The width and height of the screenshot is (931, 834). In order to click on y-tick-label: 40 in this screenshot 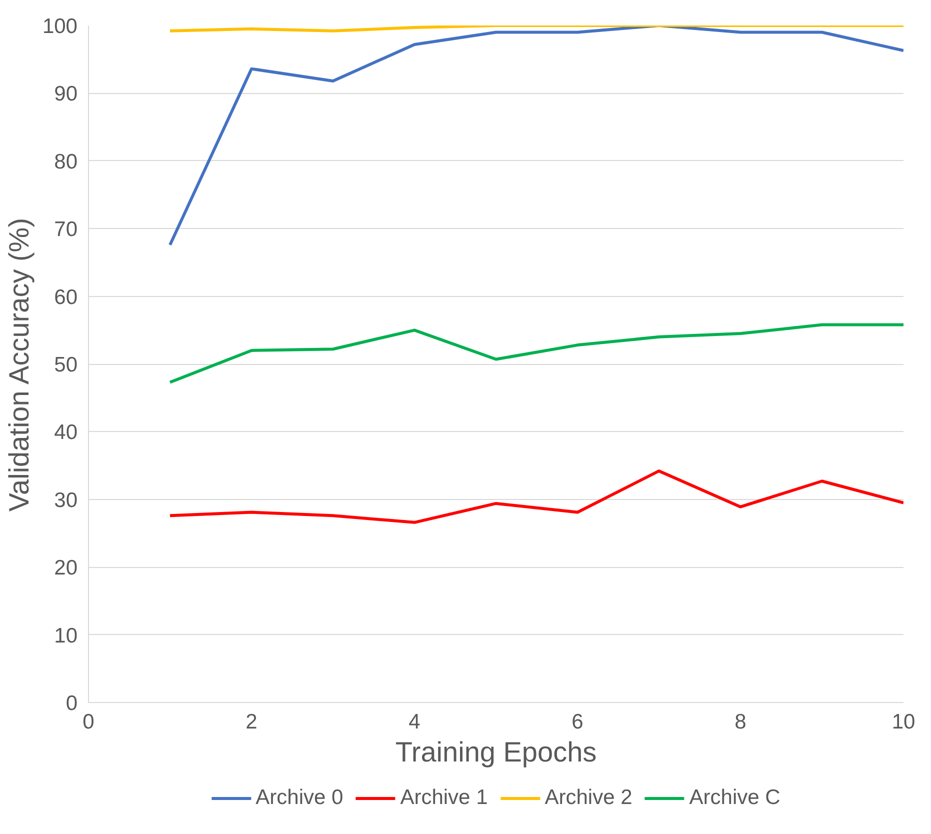, I will do `click(66, 432)`.